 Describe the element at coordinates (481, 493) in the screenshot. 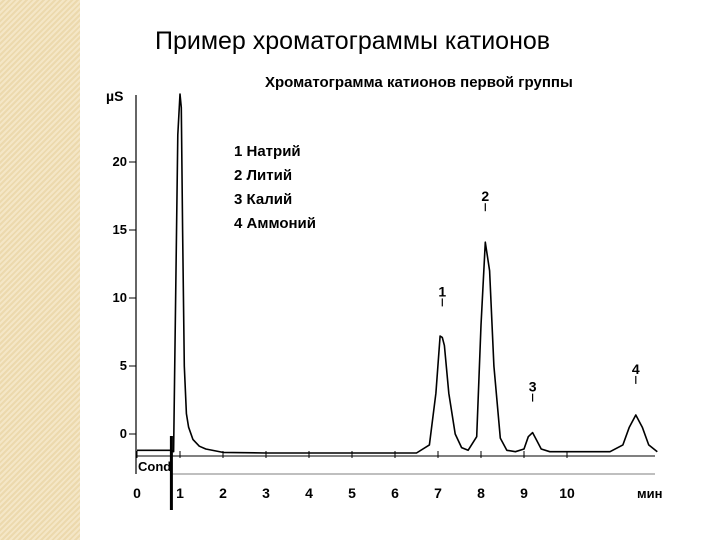

I see `x-tick-label: 8` at that location.